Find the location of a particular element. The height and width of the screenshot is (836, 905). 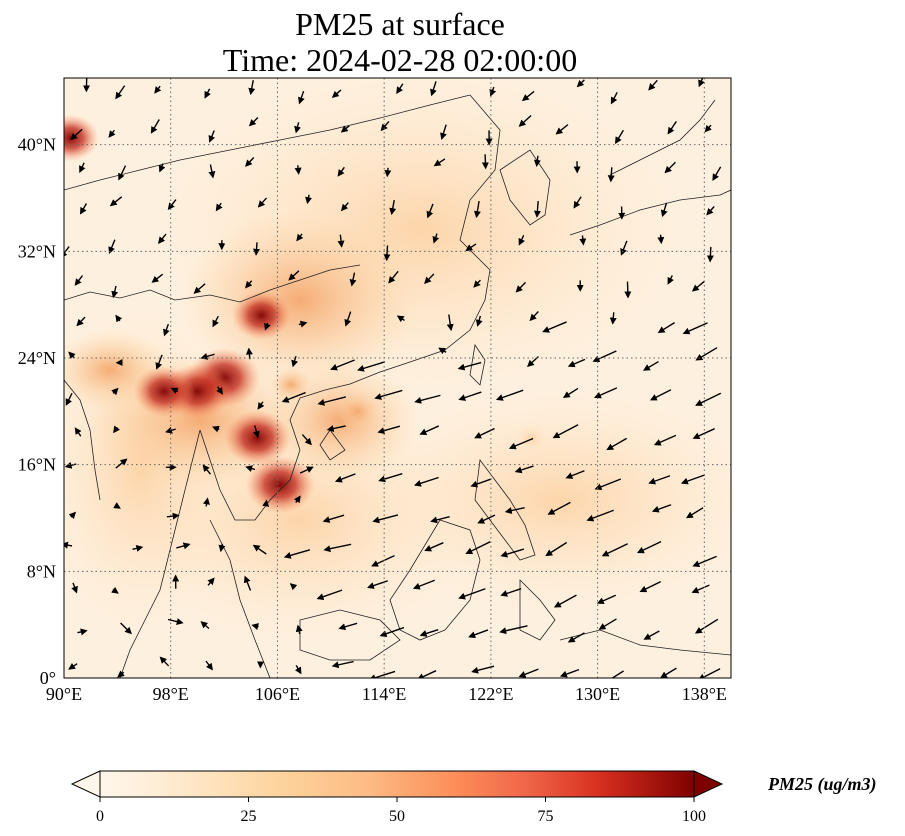

lon-tick-label: 122°E is located at coordinates (490, 694).